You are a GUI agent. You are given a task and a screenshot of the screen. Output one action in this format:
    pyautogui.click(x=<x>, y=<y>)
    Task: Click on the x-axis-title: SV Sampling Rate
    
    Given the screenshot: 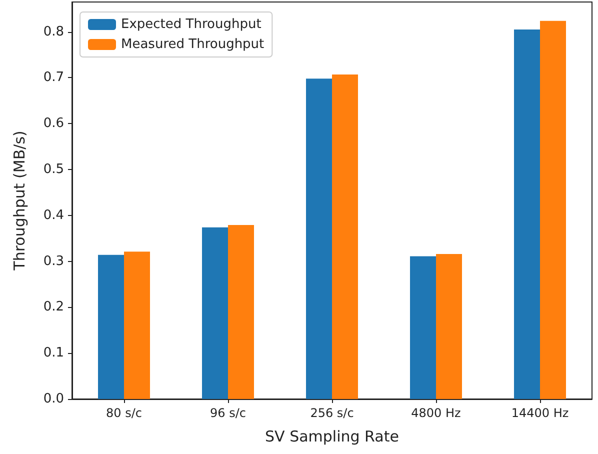 What is the action you would take?
    pyautogui.click(x=332, y=437)
    